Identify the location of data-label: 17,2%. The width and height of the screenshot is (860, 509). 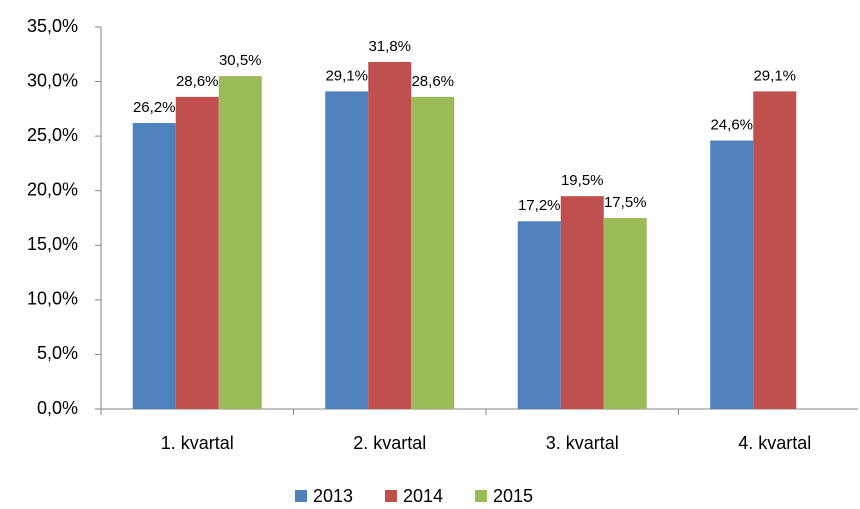
(539, 205).